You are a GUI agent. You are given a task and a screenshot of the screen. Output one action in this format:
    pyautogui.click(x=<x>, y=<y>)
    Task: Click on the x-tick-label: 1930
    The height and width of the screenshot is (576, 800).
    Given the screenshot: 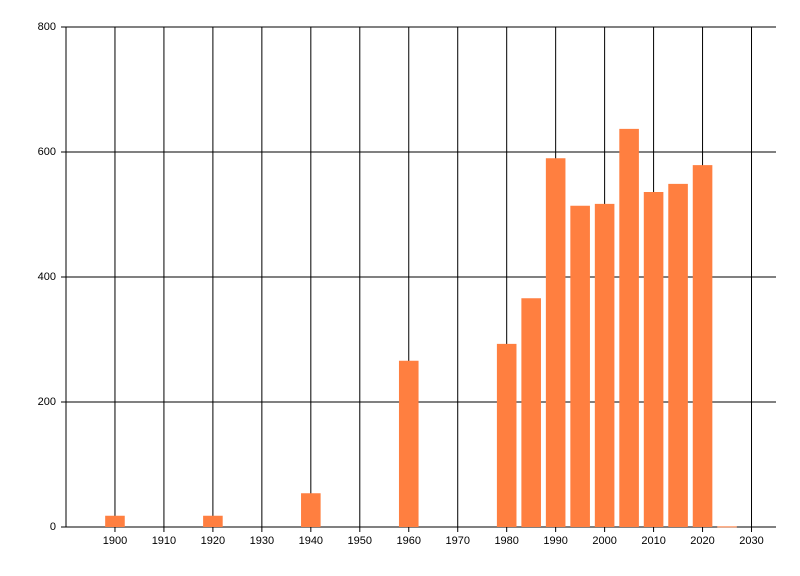 What is the action you would take?
    pyautogui.click(x=262, y=541)
    